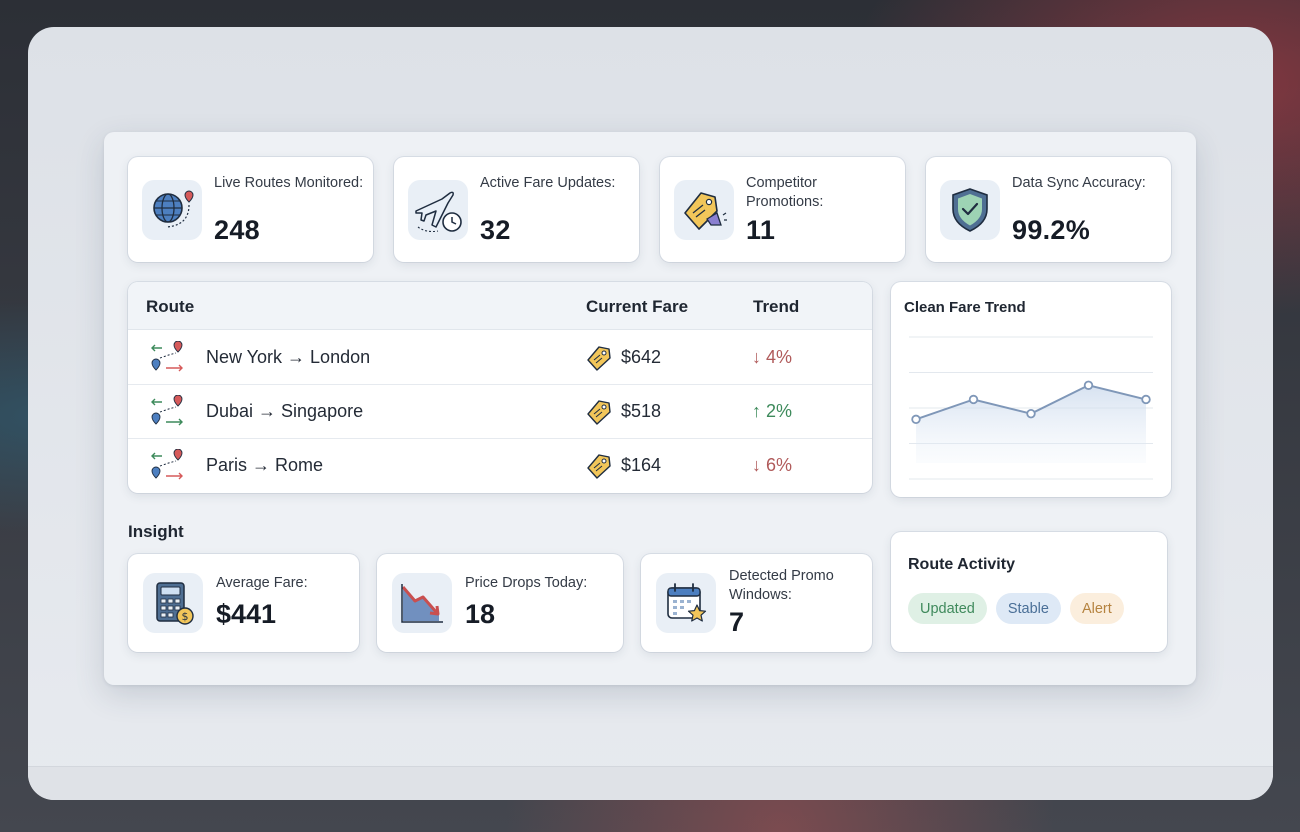  I want to click on kpi-label: Active Fare Updates:, so click(548, 183).